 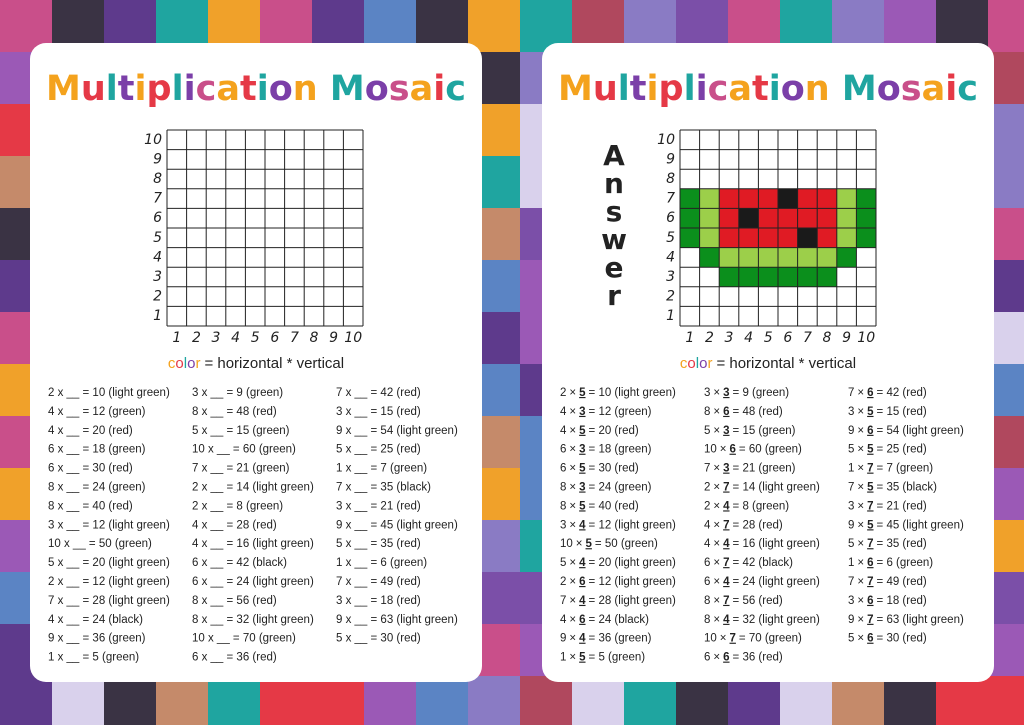 I want to click on product: = 20 (light green), so click(x=632, y=563).